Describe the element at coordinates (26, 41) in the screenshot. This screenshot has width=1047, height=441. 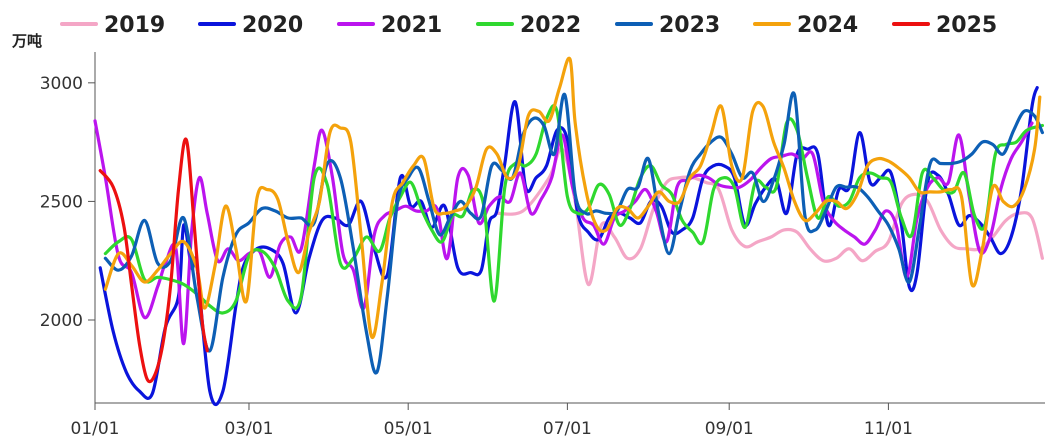
I see `y-axis-unit-label: 万吨` at that location.